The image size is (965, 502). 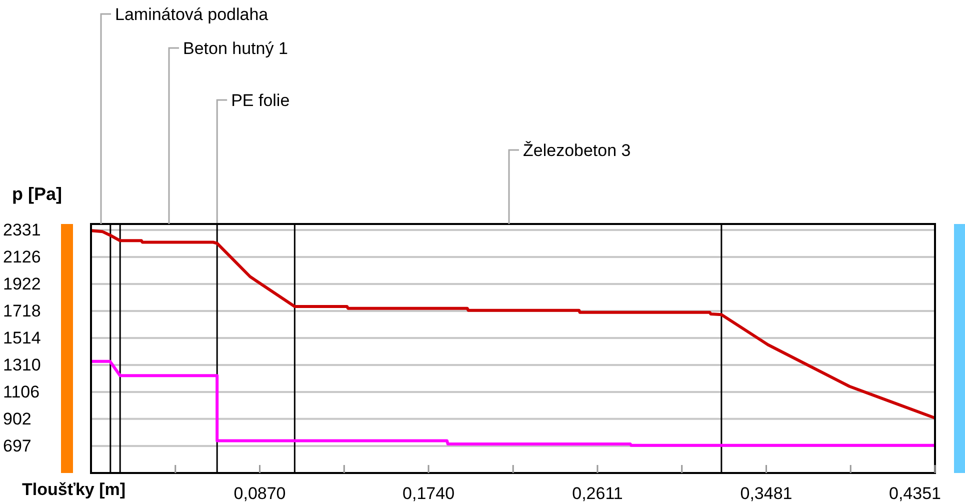 I want to click on text: Beton hutný 1, so click(x=235, y=48).